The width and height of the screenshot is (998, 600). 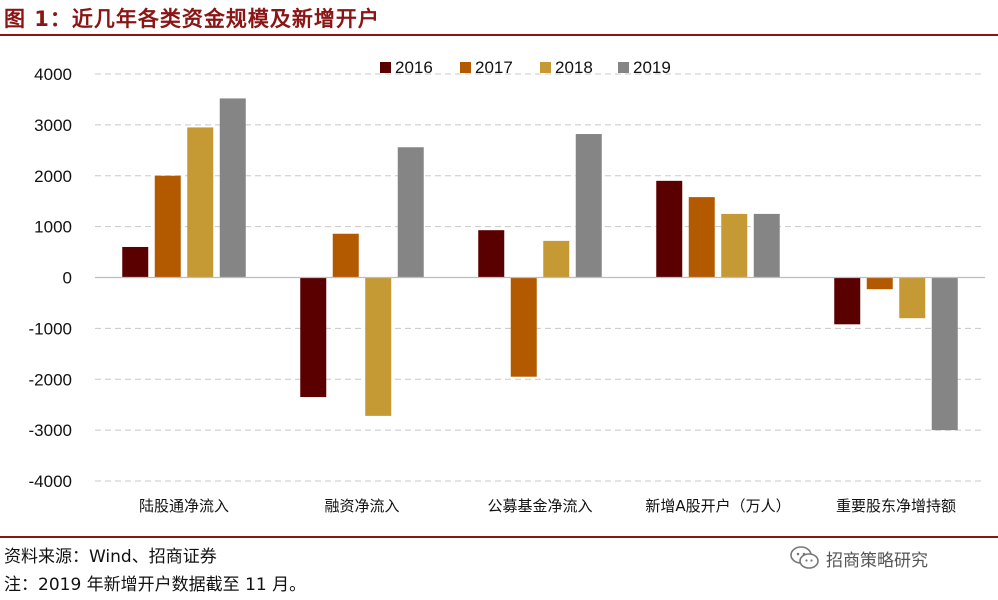 I want to click on y-tick-label: 2000, so click(x=53, y=176).